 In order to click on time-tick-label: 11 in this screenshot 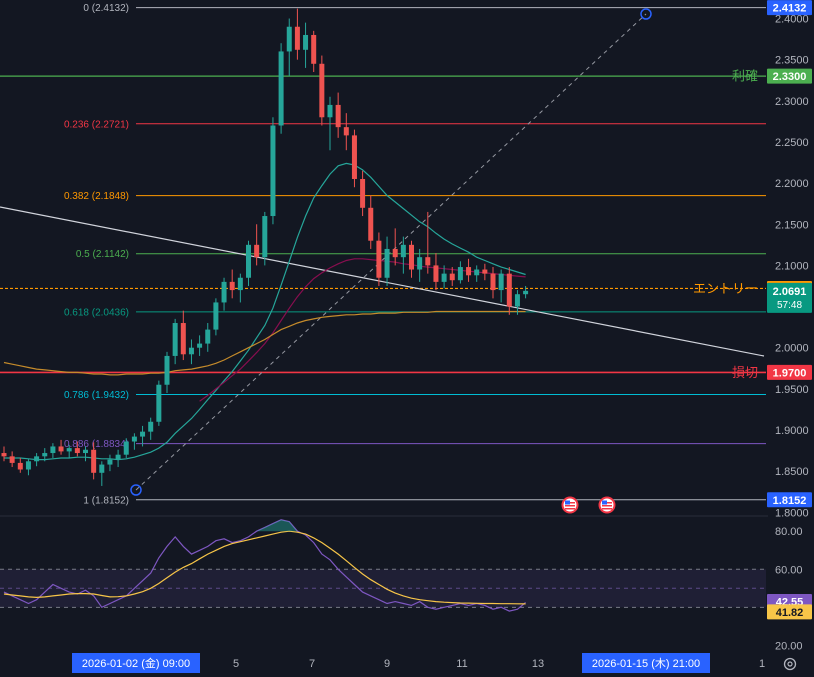, I will do `click(461, 664)`.